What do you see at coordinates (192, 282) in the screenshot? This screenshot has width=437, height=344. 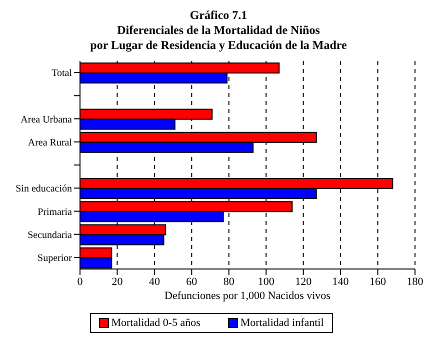 I see `x-tick-label: 60` at bounding box center [192, 282].